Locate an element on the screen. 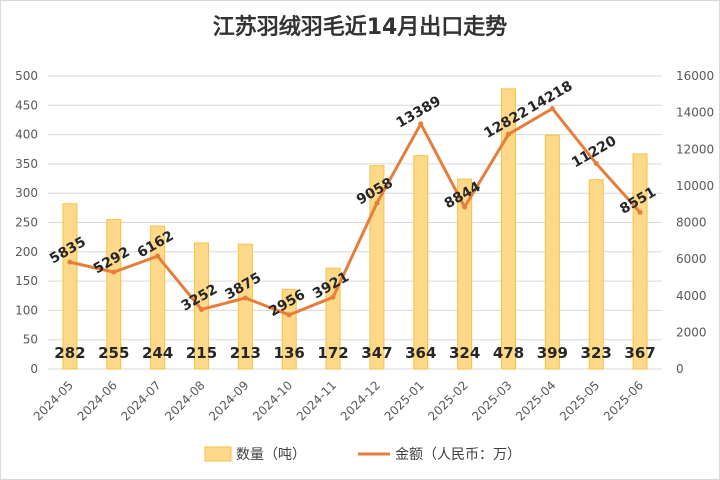 The image size is (720, 480). bar-value-label: 172 is located at coordinates (332, 353).